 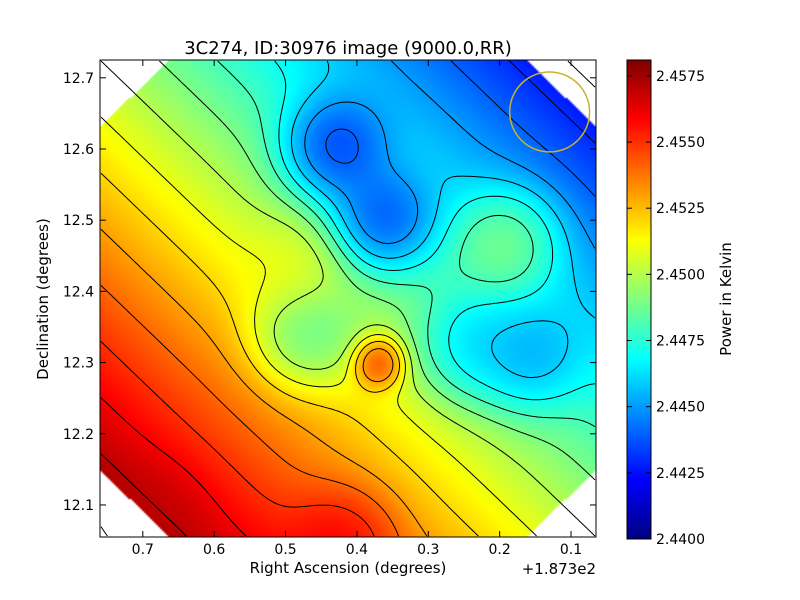 I want to click on y-tick-label: 12.3, so click(x=78, y=364).